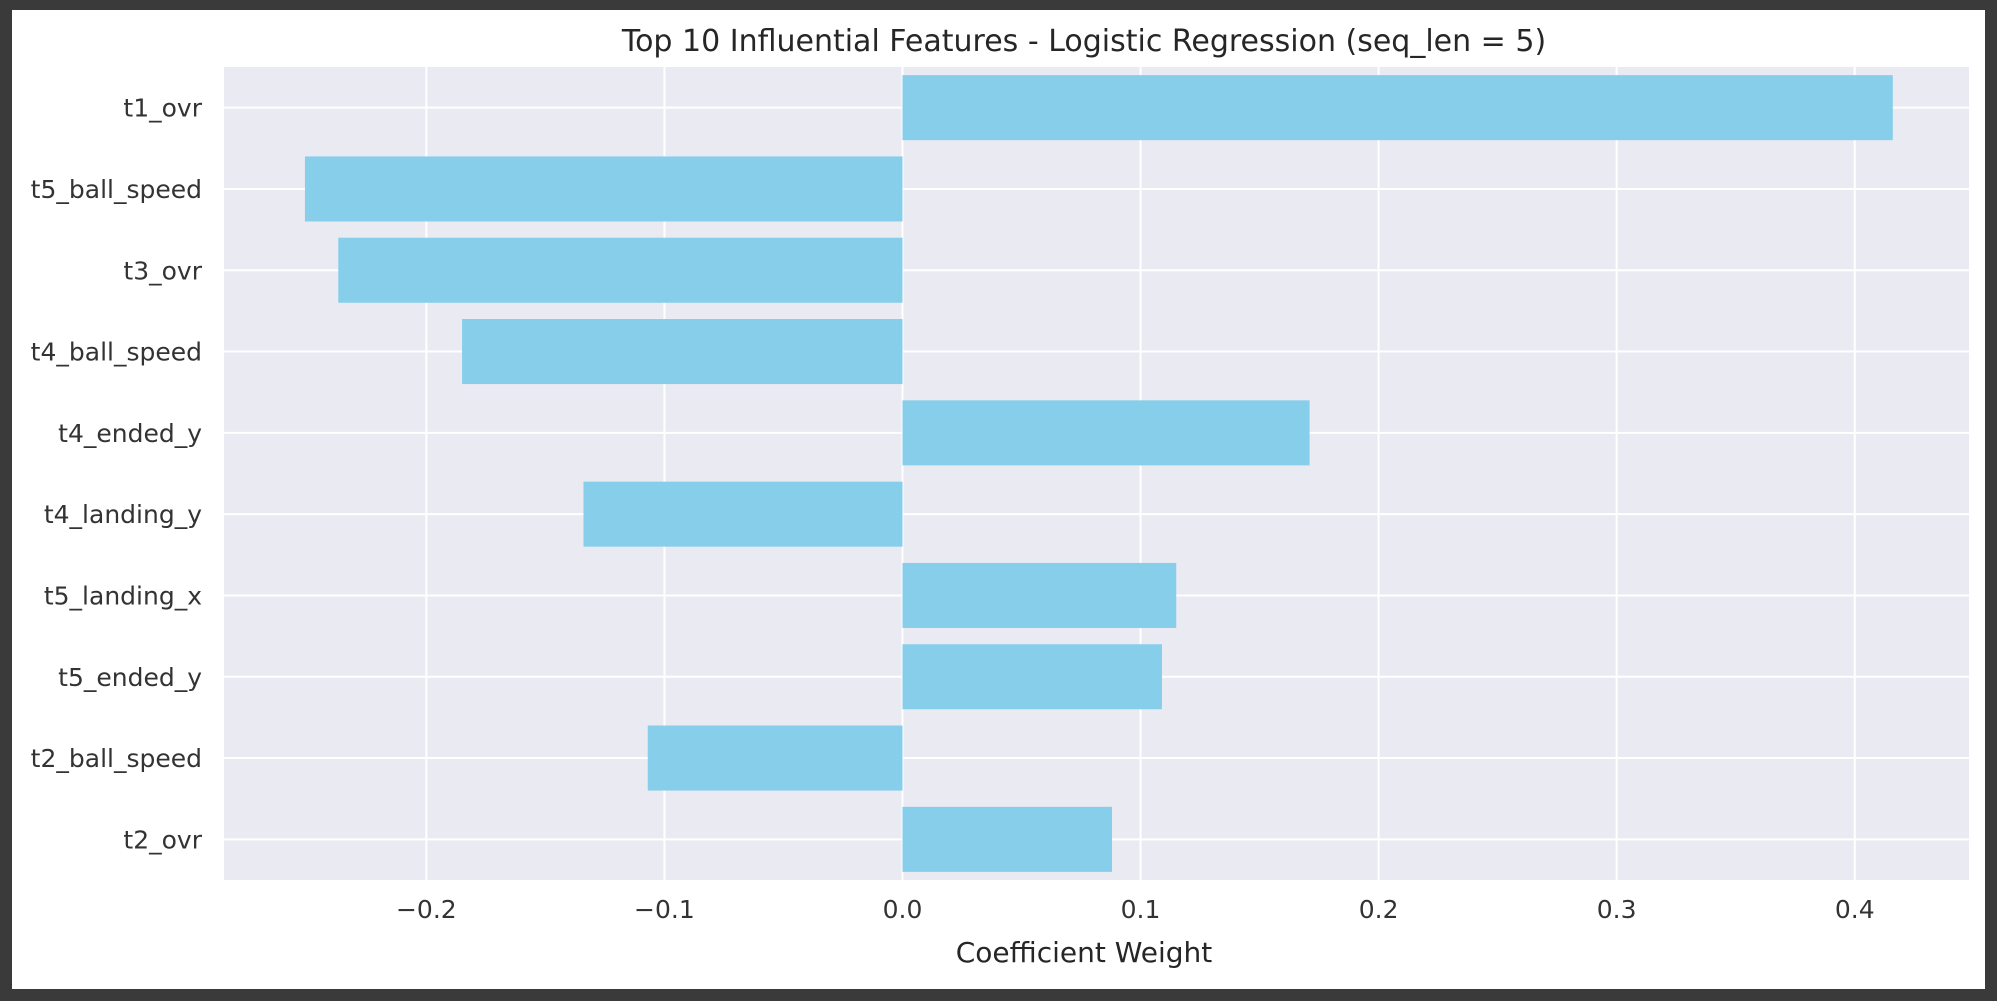 The width and height of the screenshot is (1997, 1001). I want to click on x-tick-label: 0.0, so click(903, 909).